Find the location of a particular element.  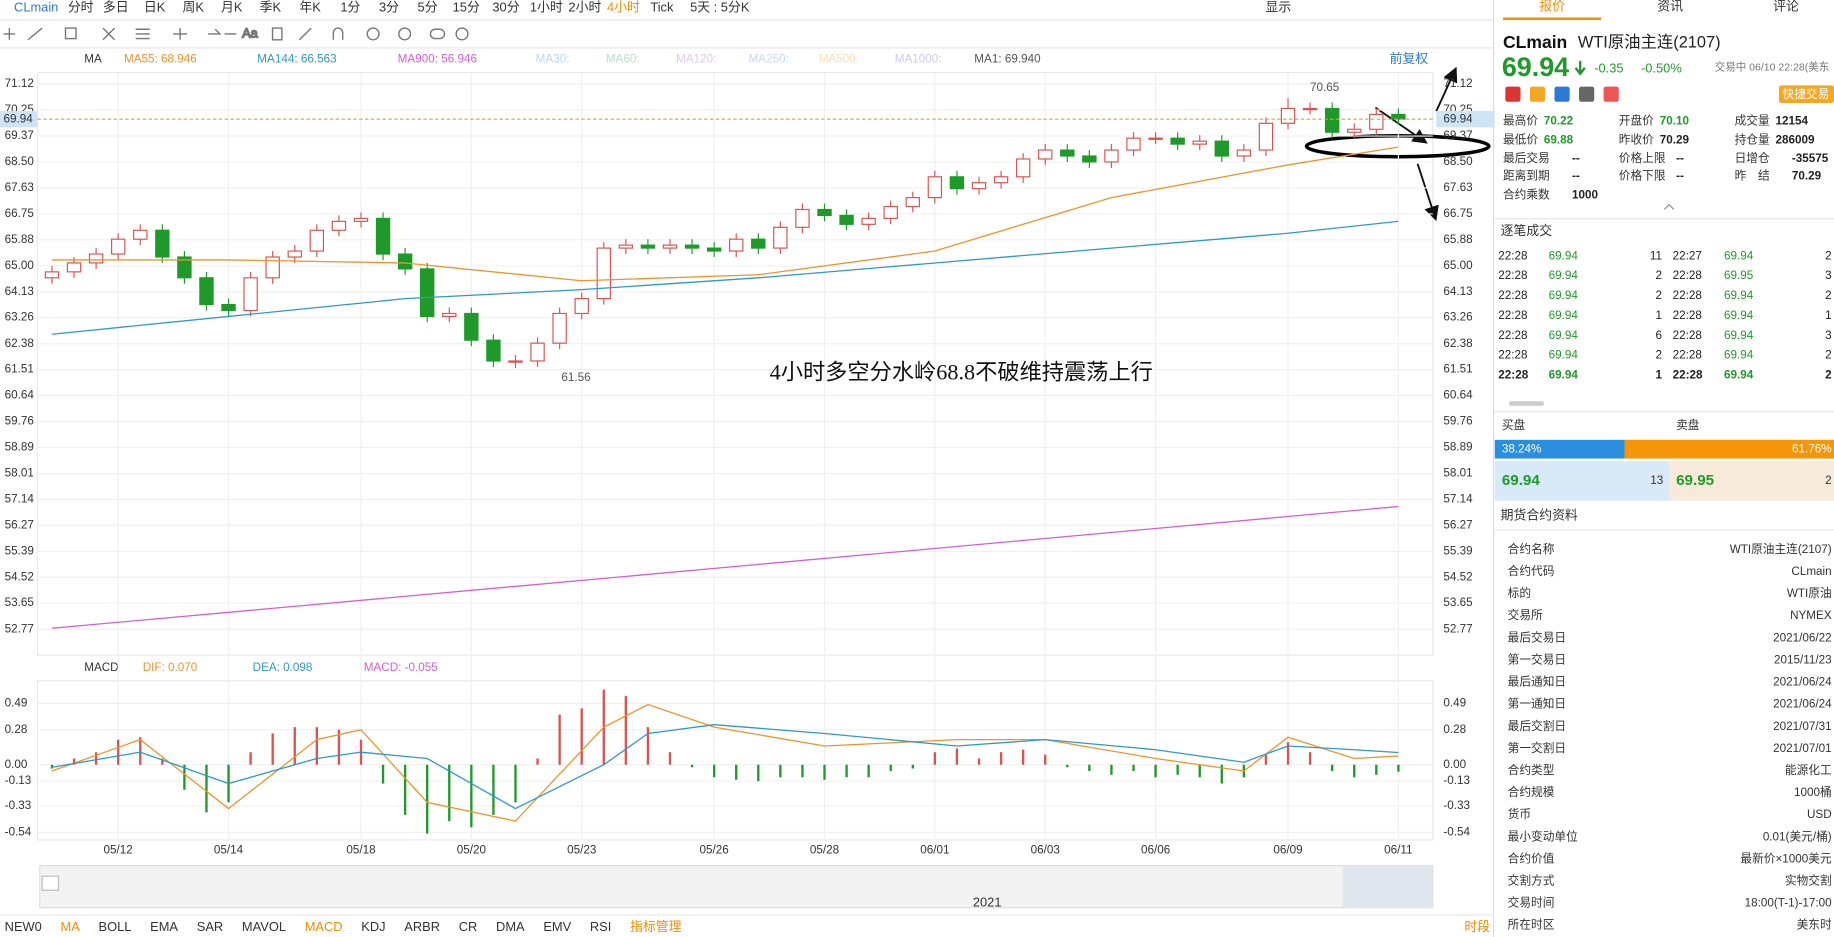

bid-box is located at coordinates (1582, 480).